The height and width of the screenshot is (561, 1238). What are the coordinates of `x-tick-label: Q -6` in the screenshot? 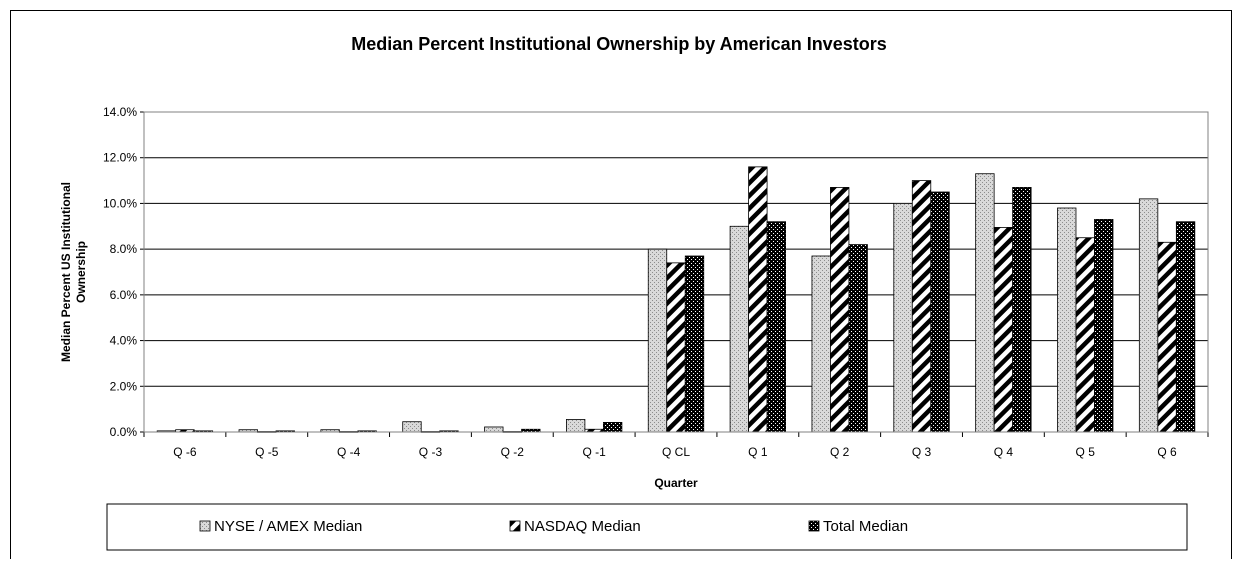 It's located at (185, 452).